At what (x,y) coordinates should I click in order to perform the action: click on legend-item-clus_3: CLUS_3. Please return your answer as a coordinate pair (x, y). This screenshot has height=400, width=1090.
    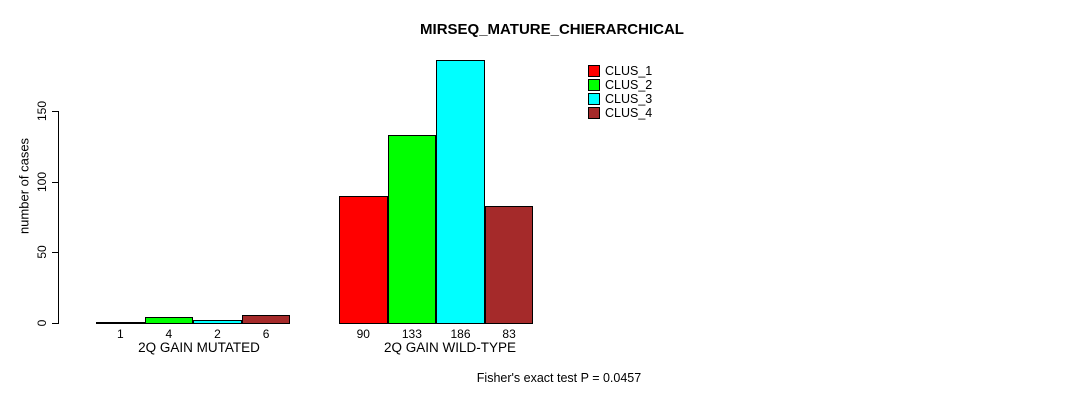
    Looking at the image, I should click on (620, 99).